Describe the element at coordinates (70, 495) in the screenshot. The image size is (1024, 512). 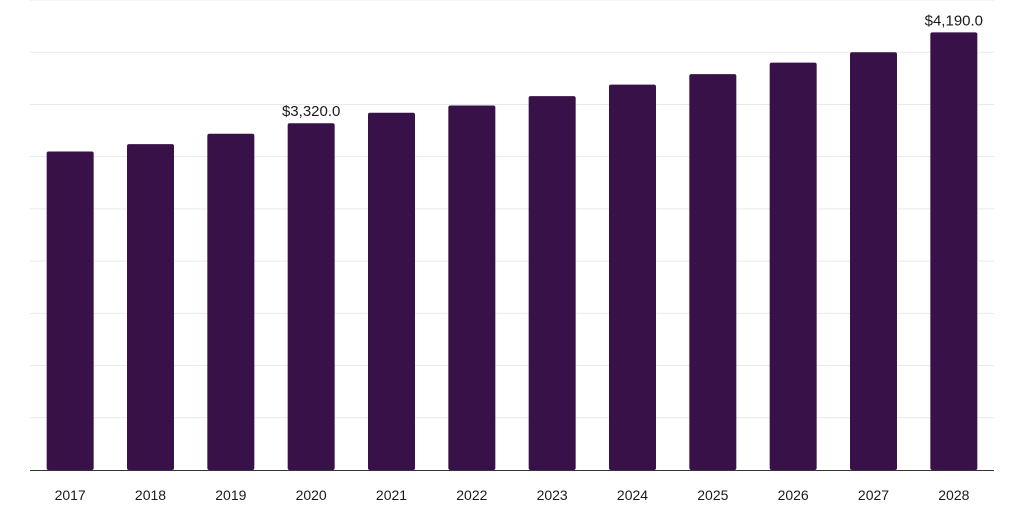
I see `x-tick-label: 2017` at that location.